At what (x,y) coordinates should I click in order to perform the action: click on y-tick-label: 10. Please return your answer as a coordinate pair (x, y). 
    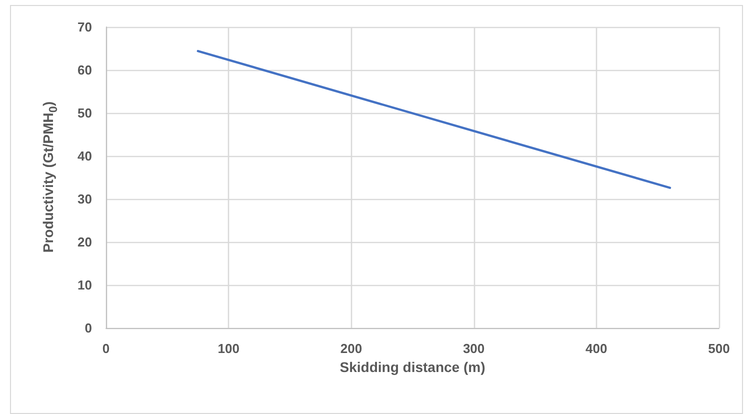
    Looking at the image, I should click on (85, 285).